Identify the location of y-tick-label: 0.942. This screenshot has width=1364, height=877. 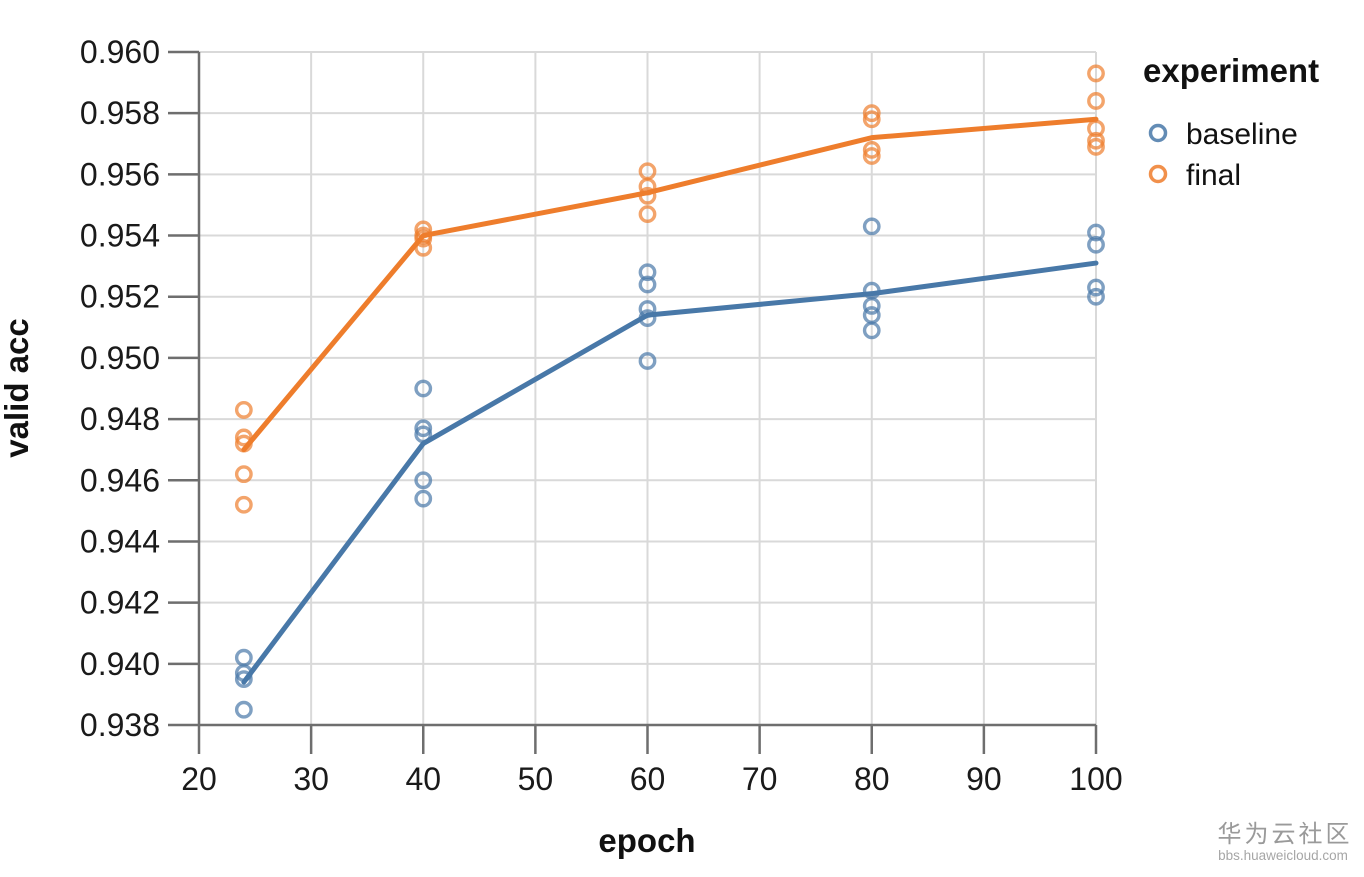
(120, 603).